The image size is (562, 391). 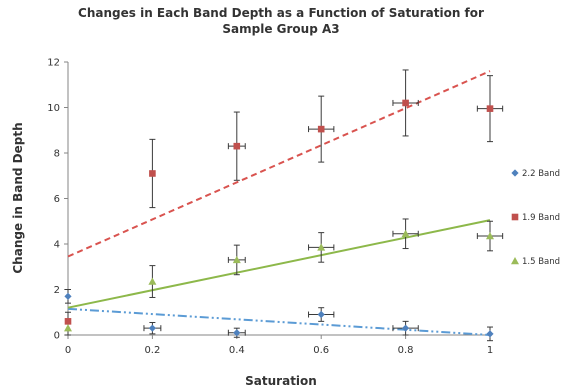 What do you see at coordinates (541, 174) in the screenshot?
I see `legend-label-2-2-band: 2.2 Band` at bounding box center [541, 174].